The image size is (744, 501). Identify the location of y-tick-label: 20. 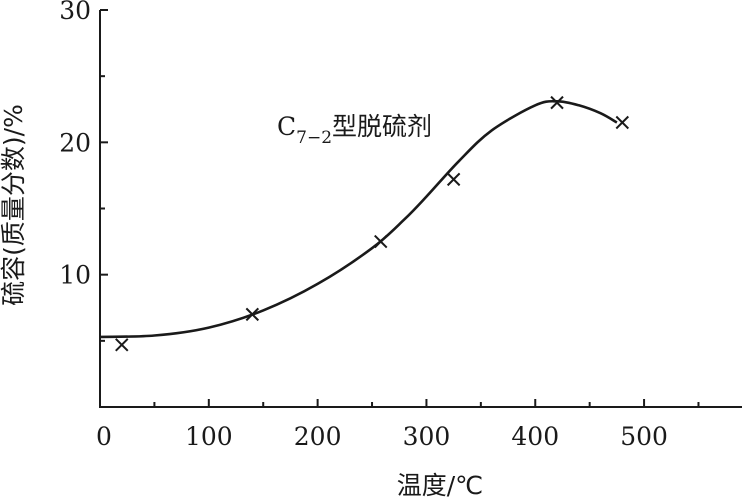
(75, 142).